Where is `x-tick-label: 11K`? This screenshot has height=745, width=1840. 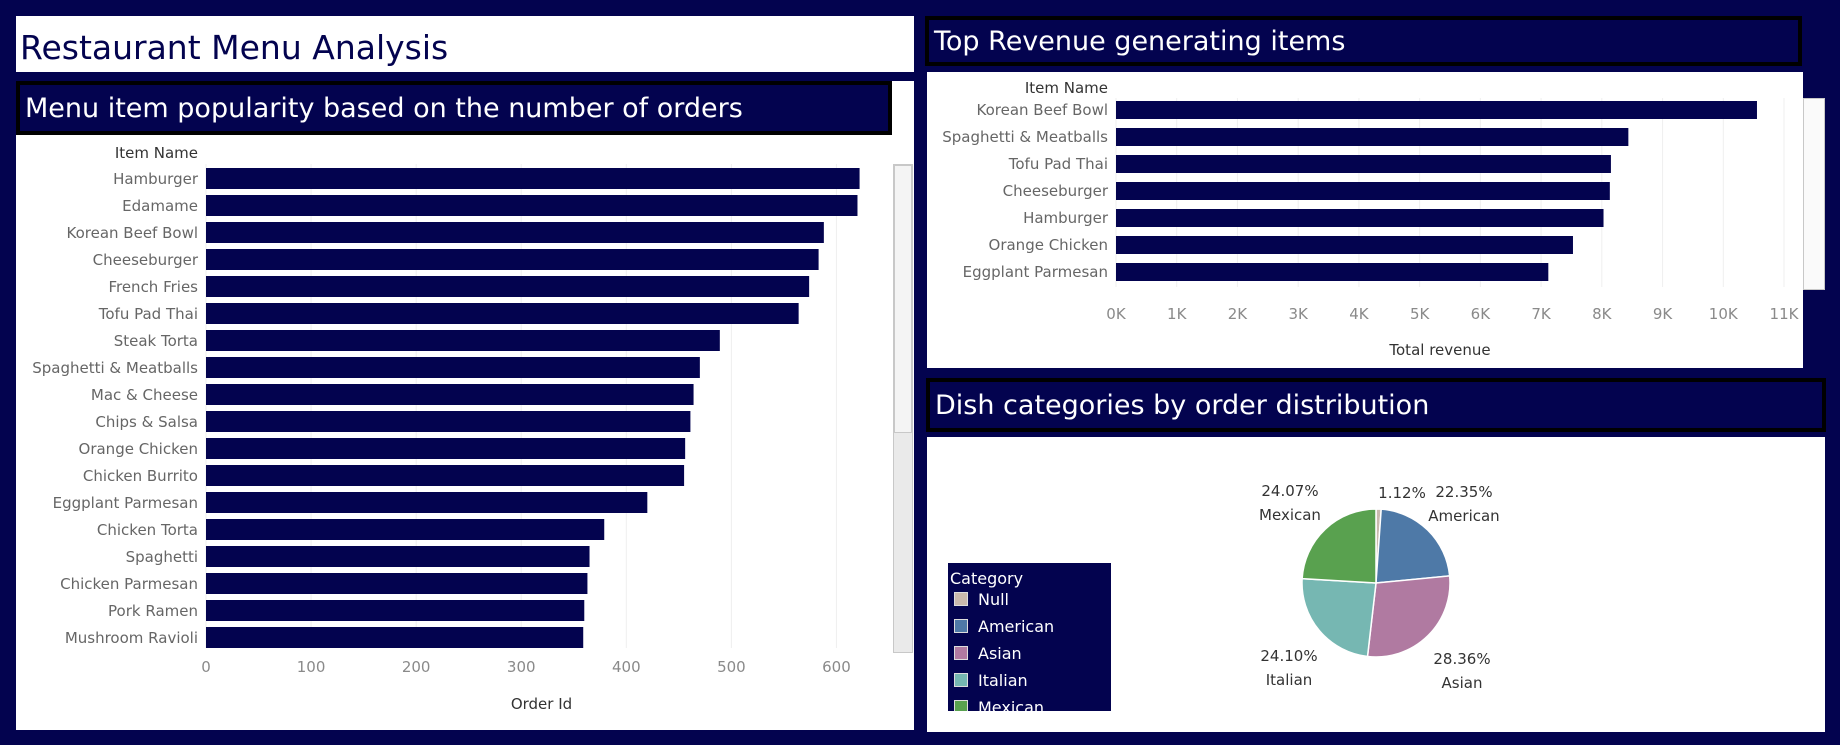 x-tick-label: 11K is located at coordinates (1785, 314).